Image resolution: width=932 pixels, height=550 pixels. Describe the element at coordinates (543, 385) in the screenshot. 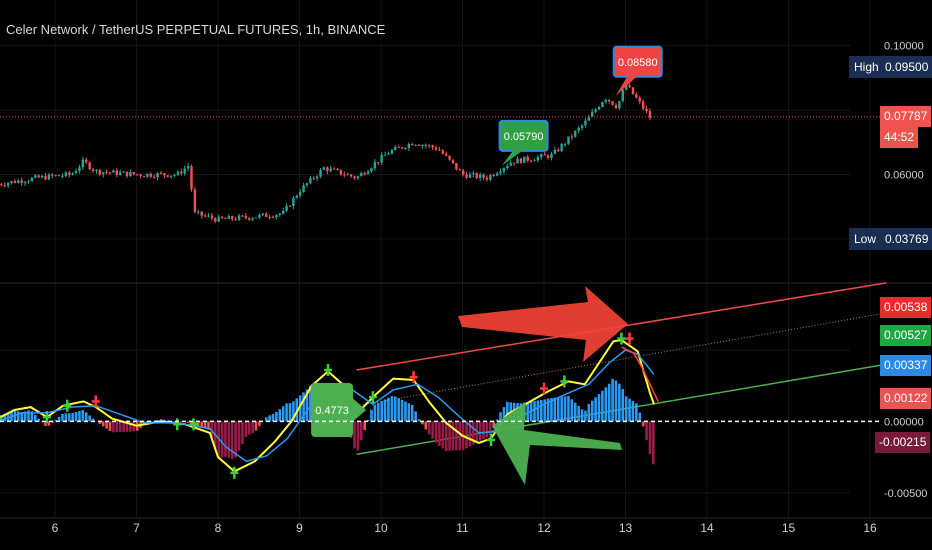

I see `arrows` at that location.